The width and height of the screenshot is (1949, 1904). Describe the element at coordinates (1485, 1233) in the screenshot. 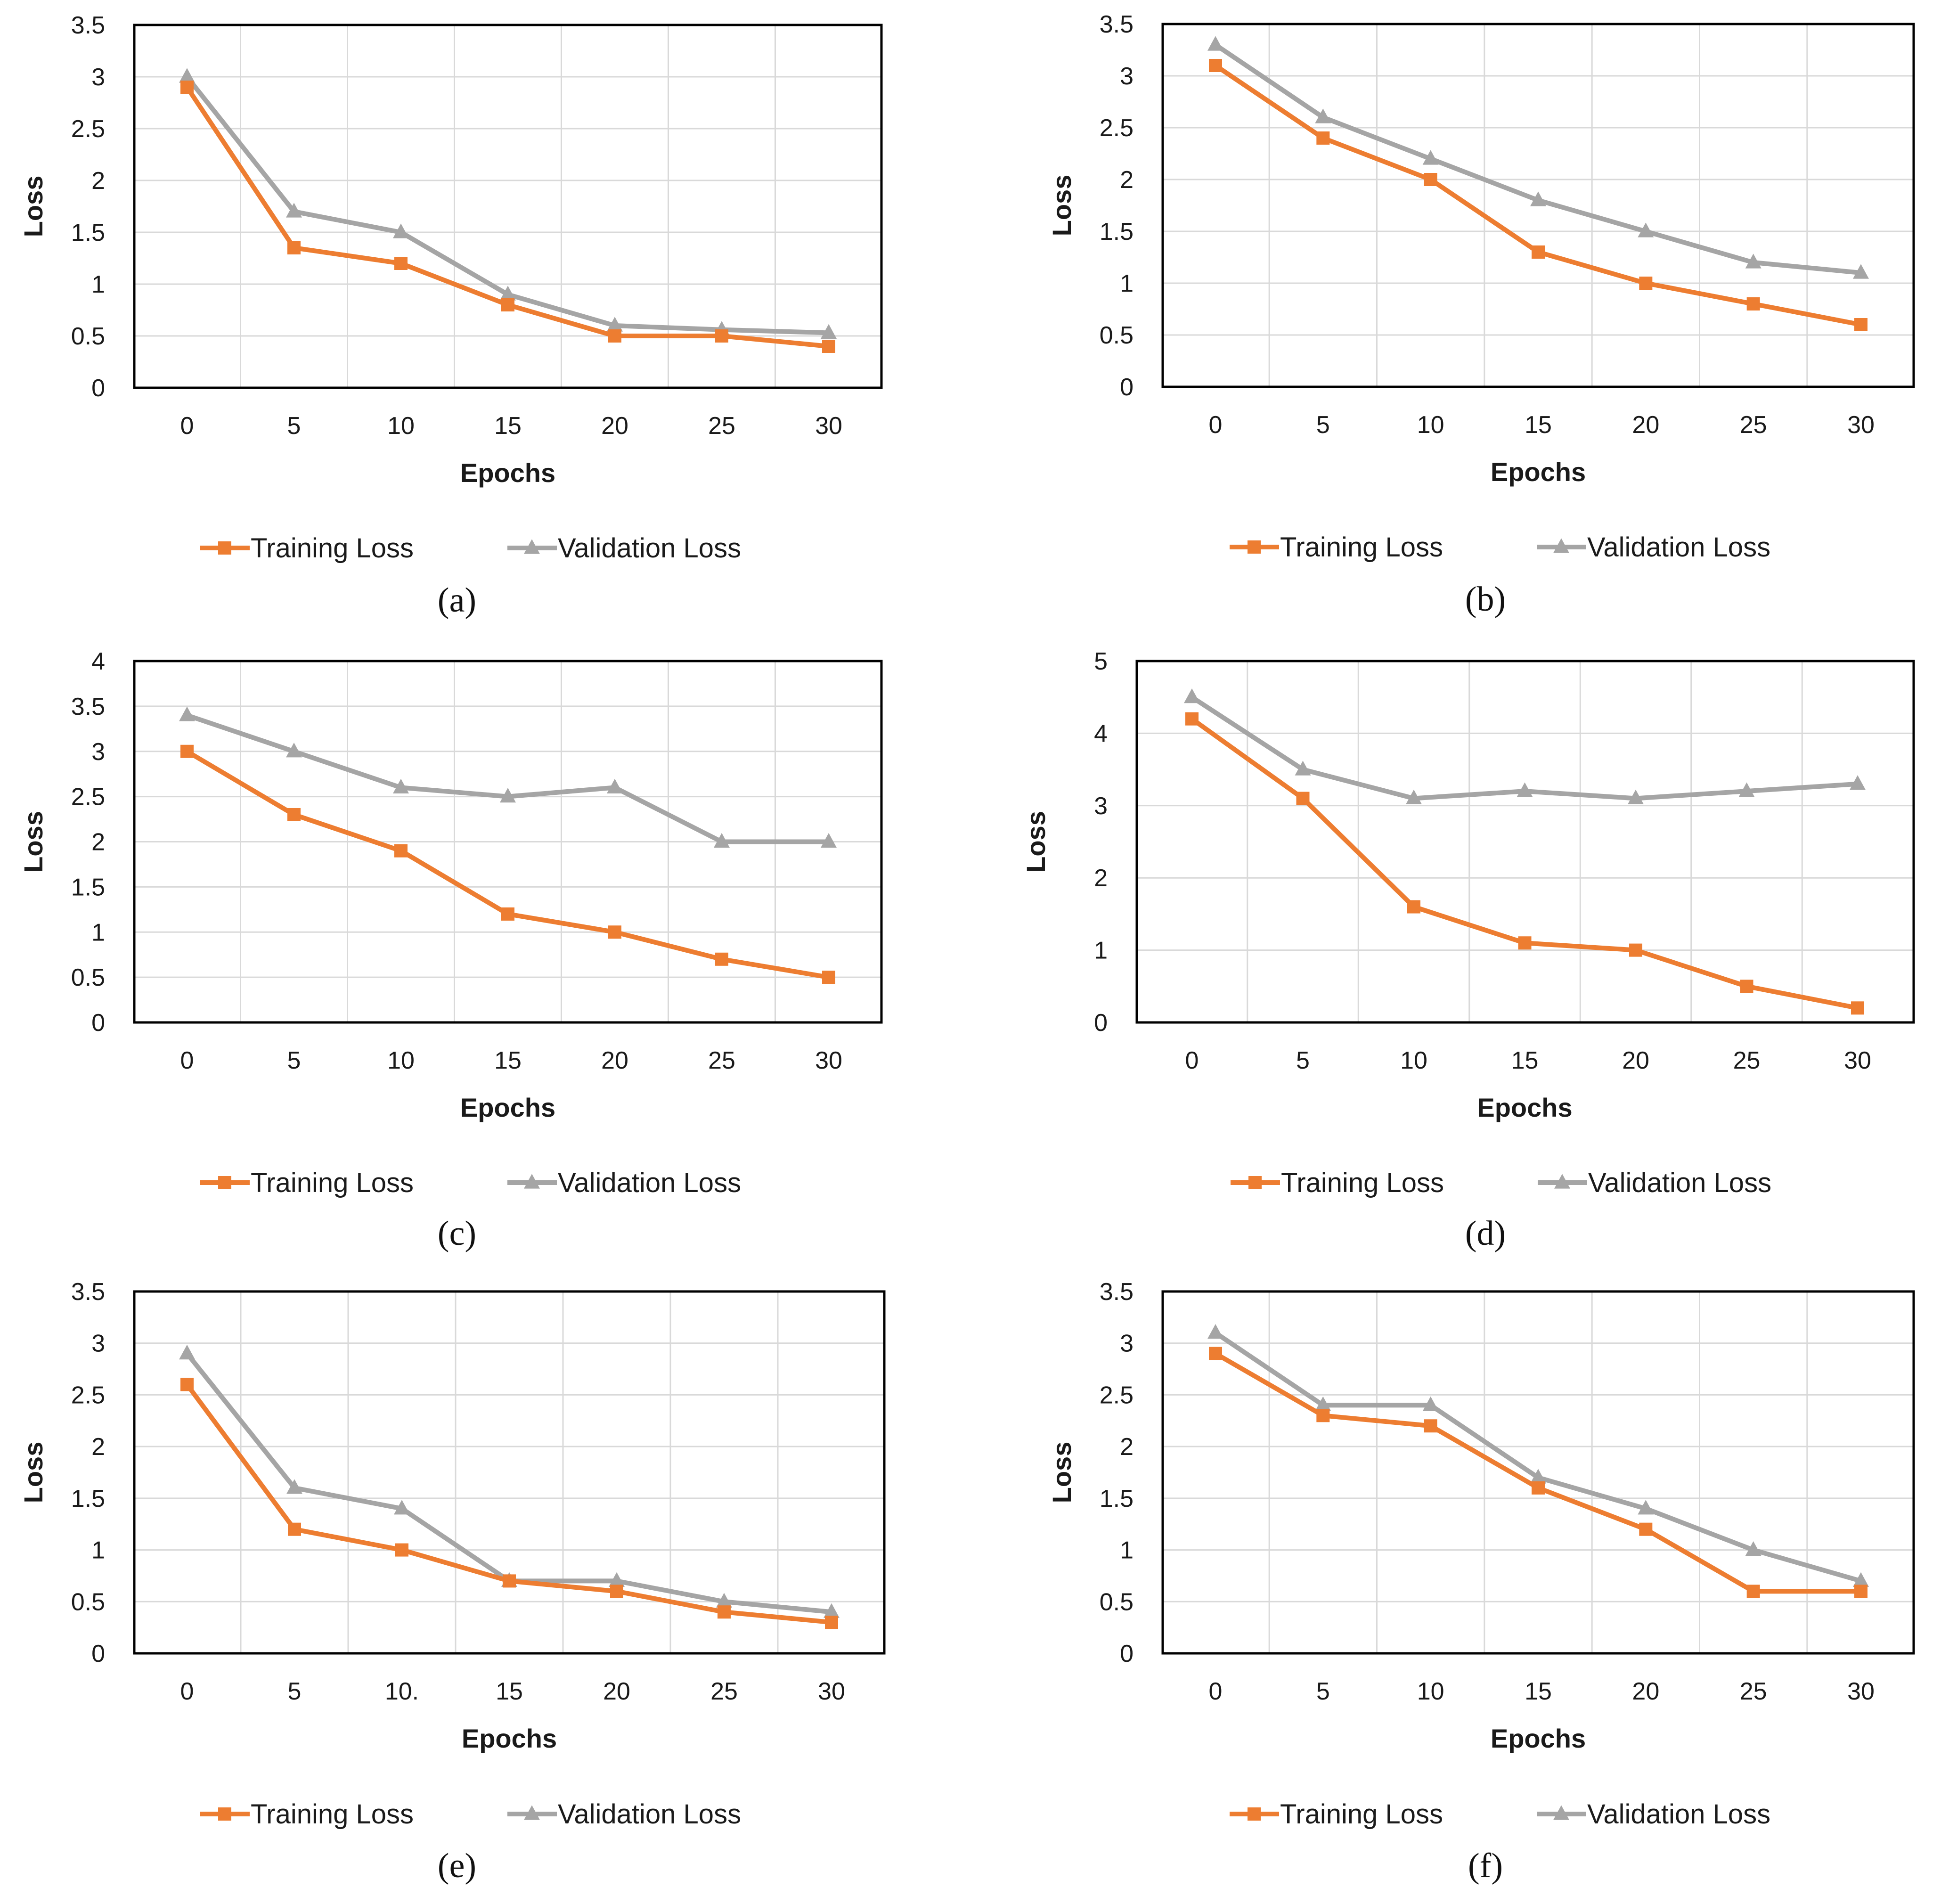

I see `panel-caption: (d)` at that location.